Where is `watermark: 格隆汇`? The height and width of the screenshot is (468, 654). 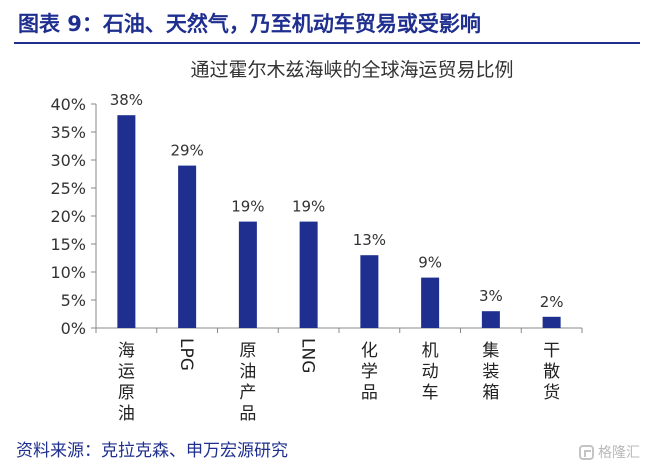 watermark: 格隆汇 is located at coordinates (609, 452).